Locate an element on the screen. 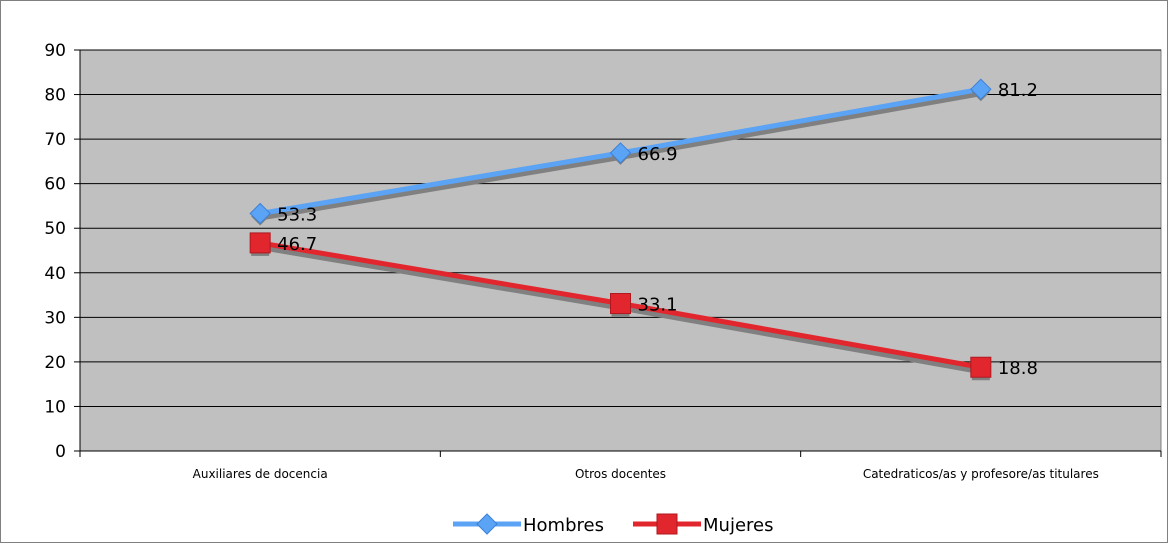  legend-label-mujeres: Mujeres is located at coordinates (738, 525).